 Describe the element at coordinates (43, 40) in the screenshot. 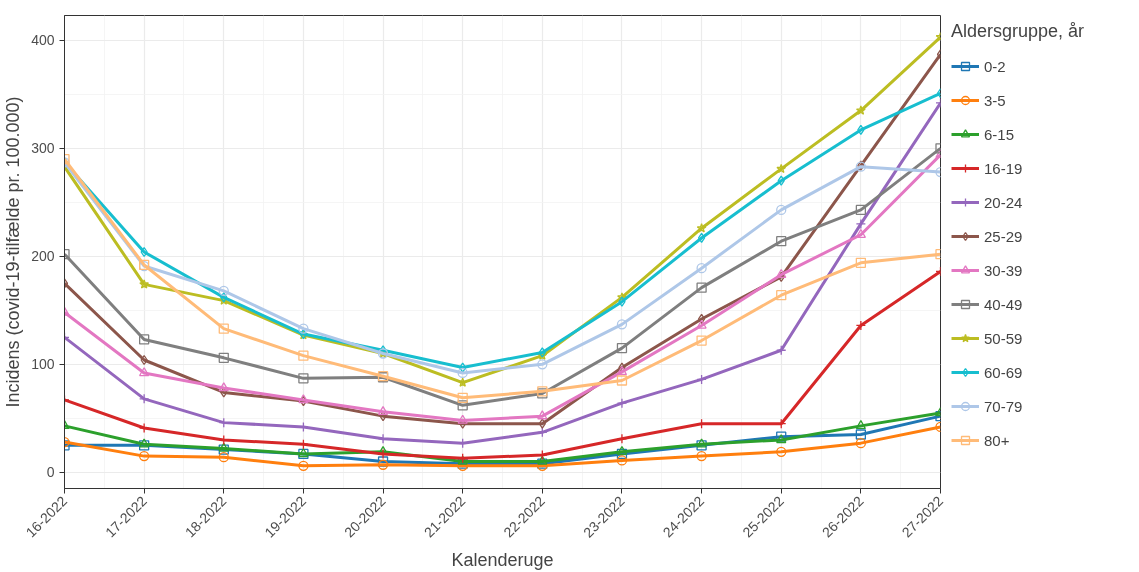

I see `y-tick-label: 400` at that location.